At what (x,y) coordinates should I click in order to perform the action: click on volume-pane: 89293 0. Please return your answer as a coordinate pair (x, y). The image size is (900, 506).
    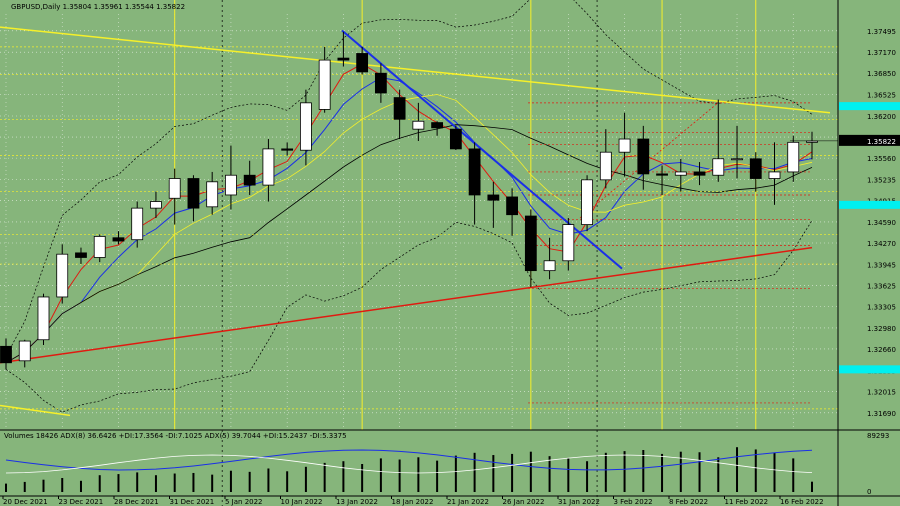
    Looking at the image, I should click on (447, 464).